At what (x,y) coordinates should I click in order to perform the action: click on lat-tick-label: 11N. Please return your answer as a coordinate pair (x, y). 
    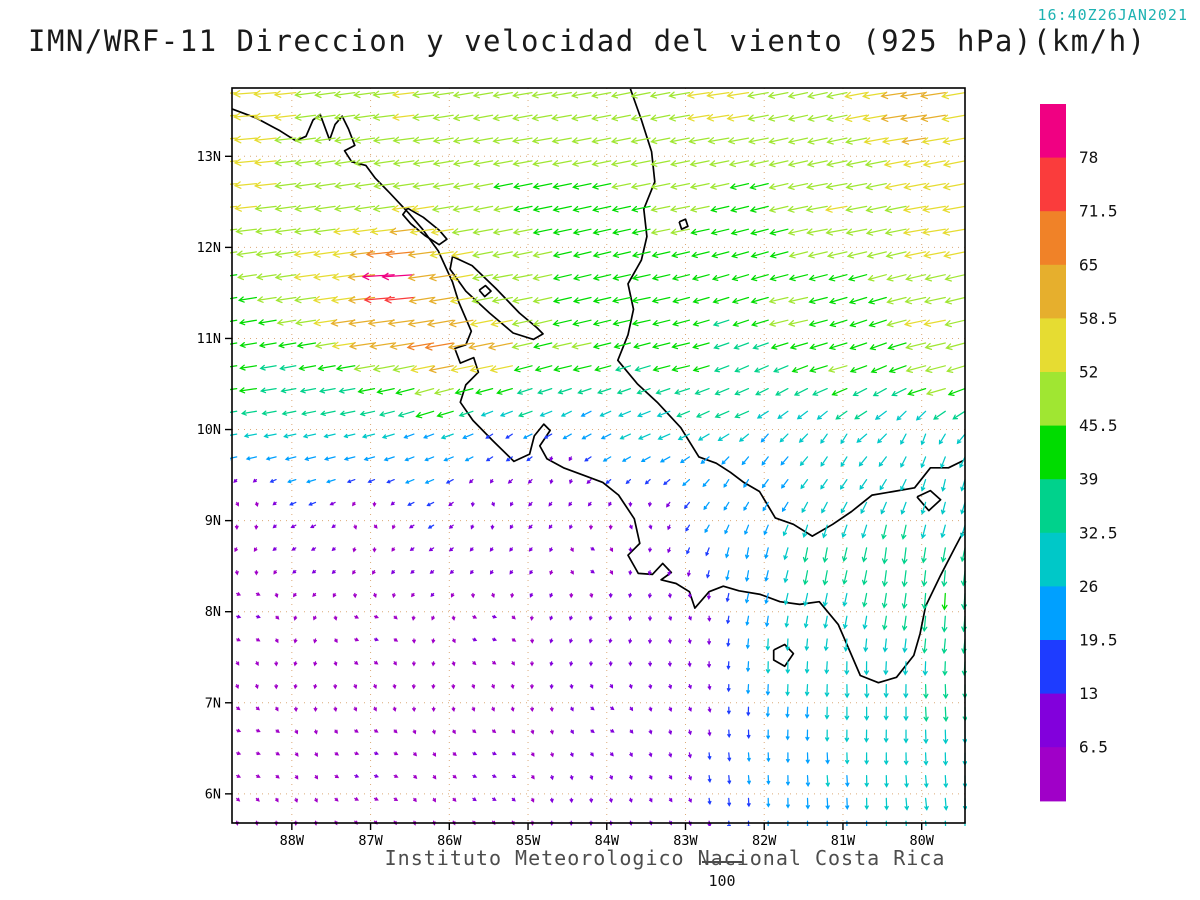
    Looking at the image, I should click on (209, 339).